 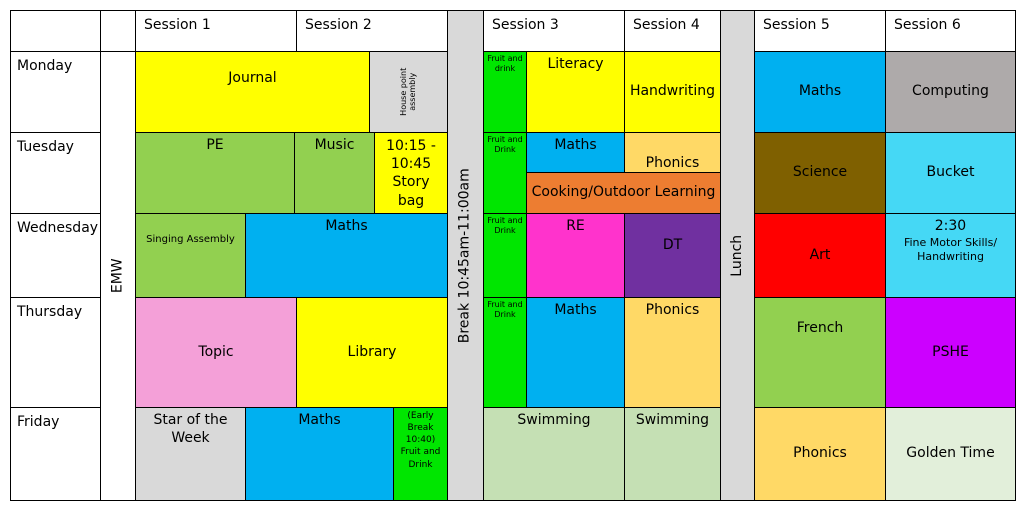 I want to click on tuesday-bucket: Bucket, so click(x=950, y=173).